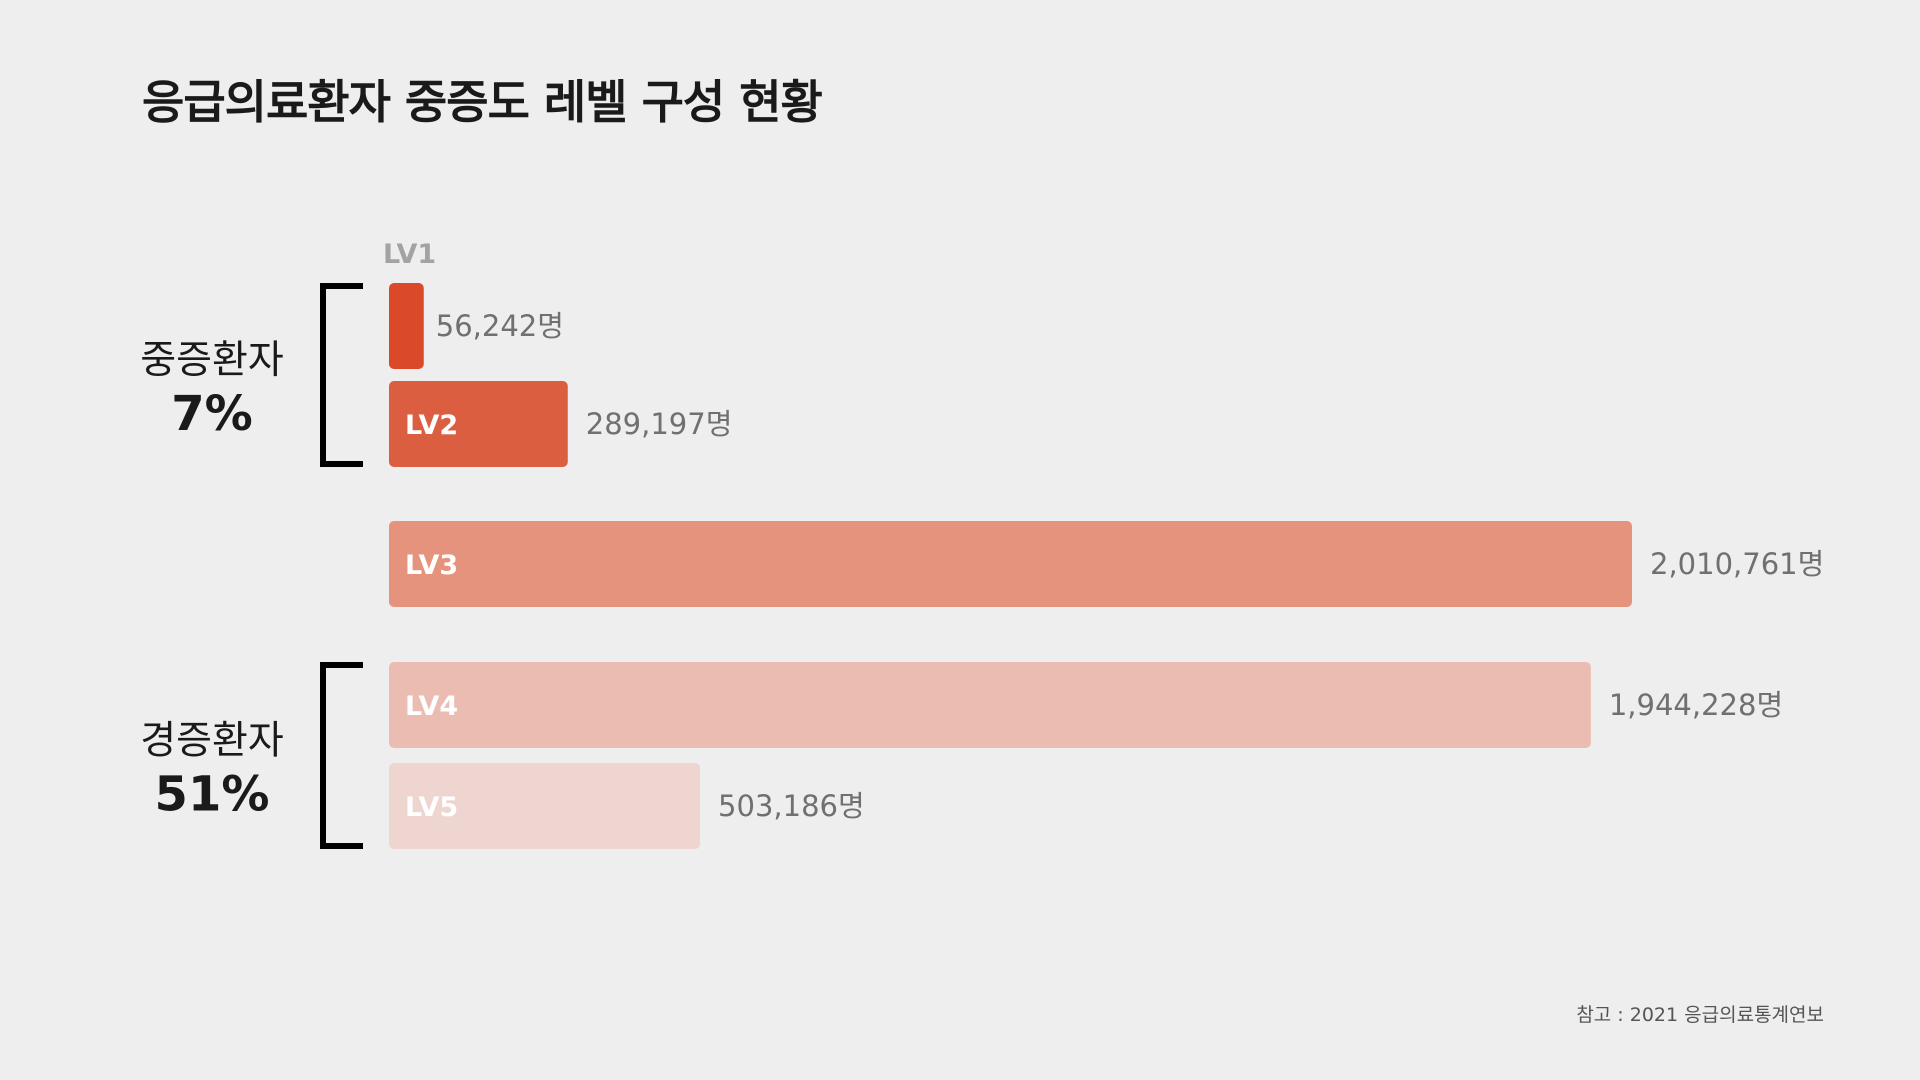 The width and height of the screenshot is (1920, 1080). I want to click on bar-lv1, so click(406, 326).